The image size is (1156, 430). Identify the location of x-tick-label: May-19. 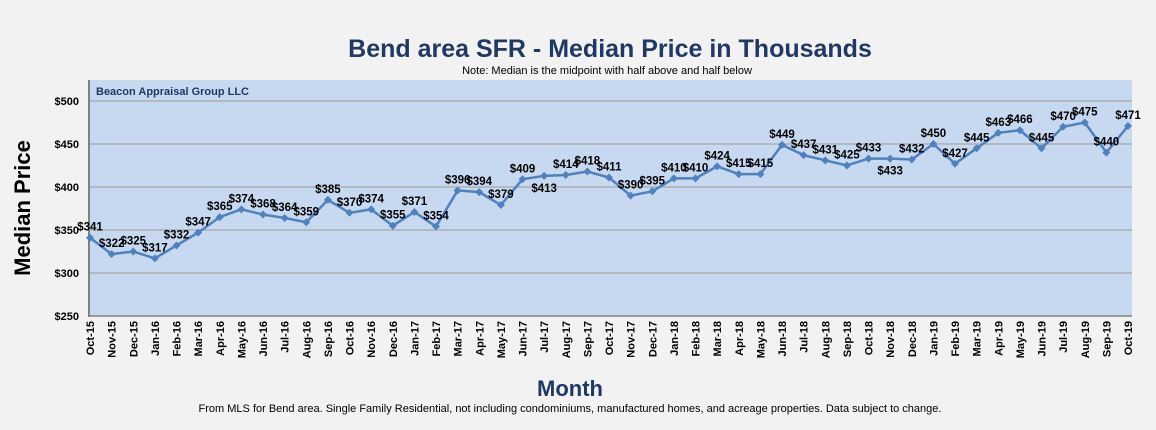
(1021, 339).